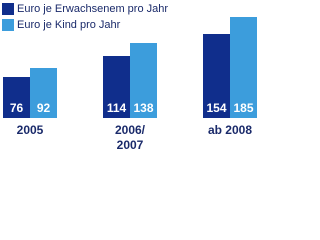 The height and width of the screenshot is (240, 320). I want to click on value-label: 154, so click(216, 108).